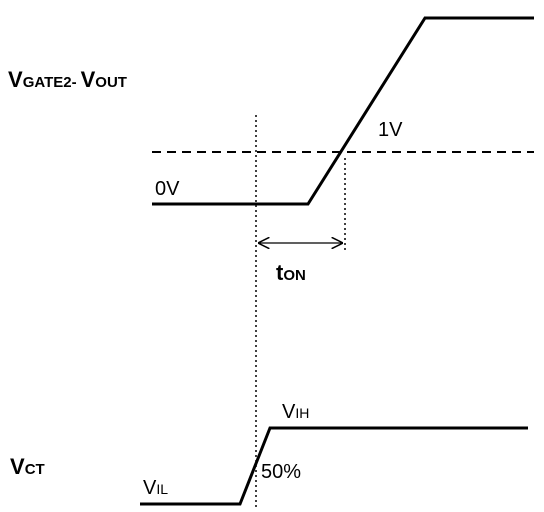  What do you see at coordinates (334, 466) in the screenshot?
I see `ct-waveform` at bounding box center [334, 466].